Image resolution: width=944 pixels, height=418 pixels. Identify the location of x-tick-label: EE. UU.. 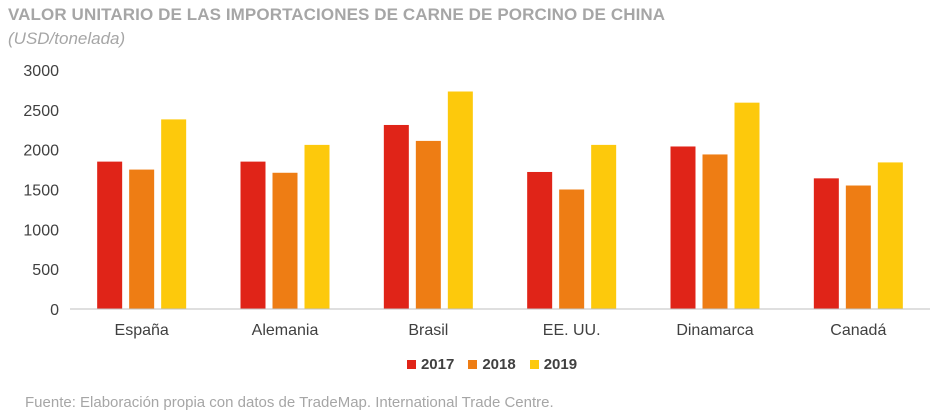
(572, 330).